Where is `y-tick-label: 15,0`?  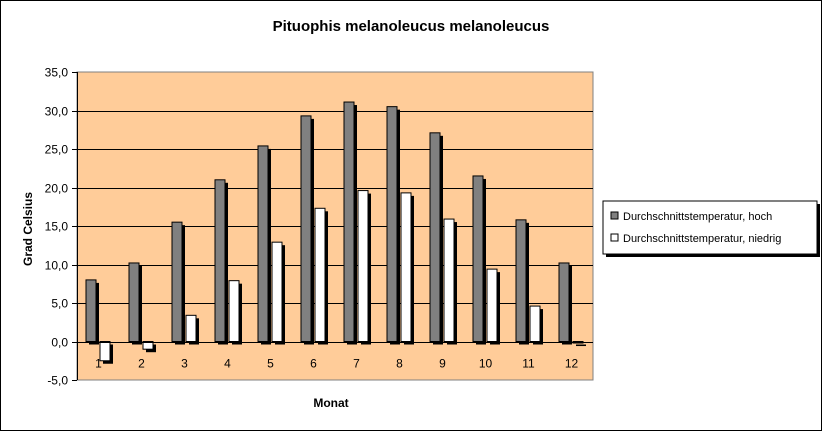 y-tick-label: 15,0 is located at coordinates (57, 227).